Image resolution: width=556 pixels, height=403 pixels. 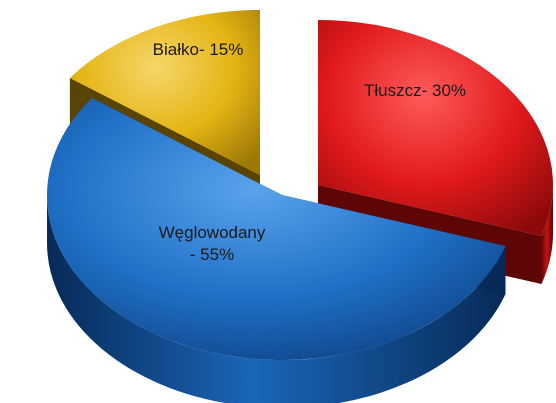 I want to click on slice-label-line: Tłuszcz- 30%, so click(x=415, y=90).